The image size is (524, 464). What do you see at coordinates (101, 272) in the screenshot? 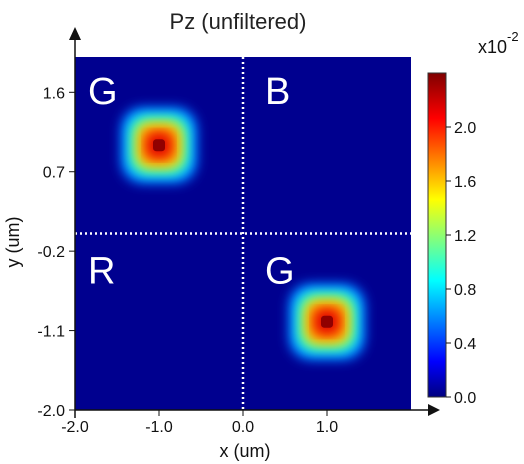
I see `quadrant-label: R` at bounding box center [101, 272].